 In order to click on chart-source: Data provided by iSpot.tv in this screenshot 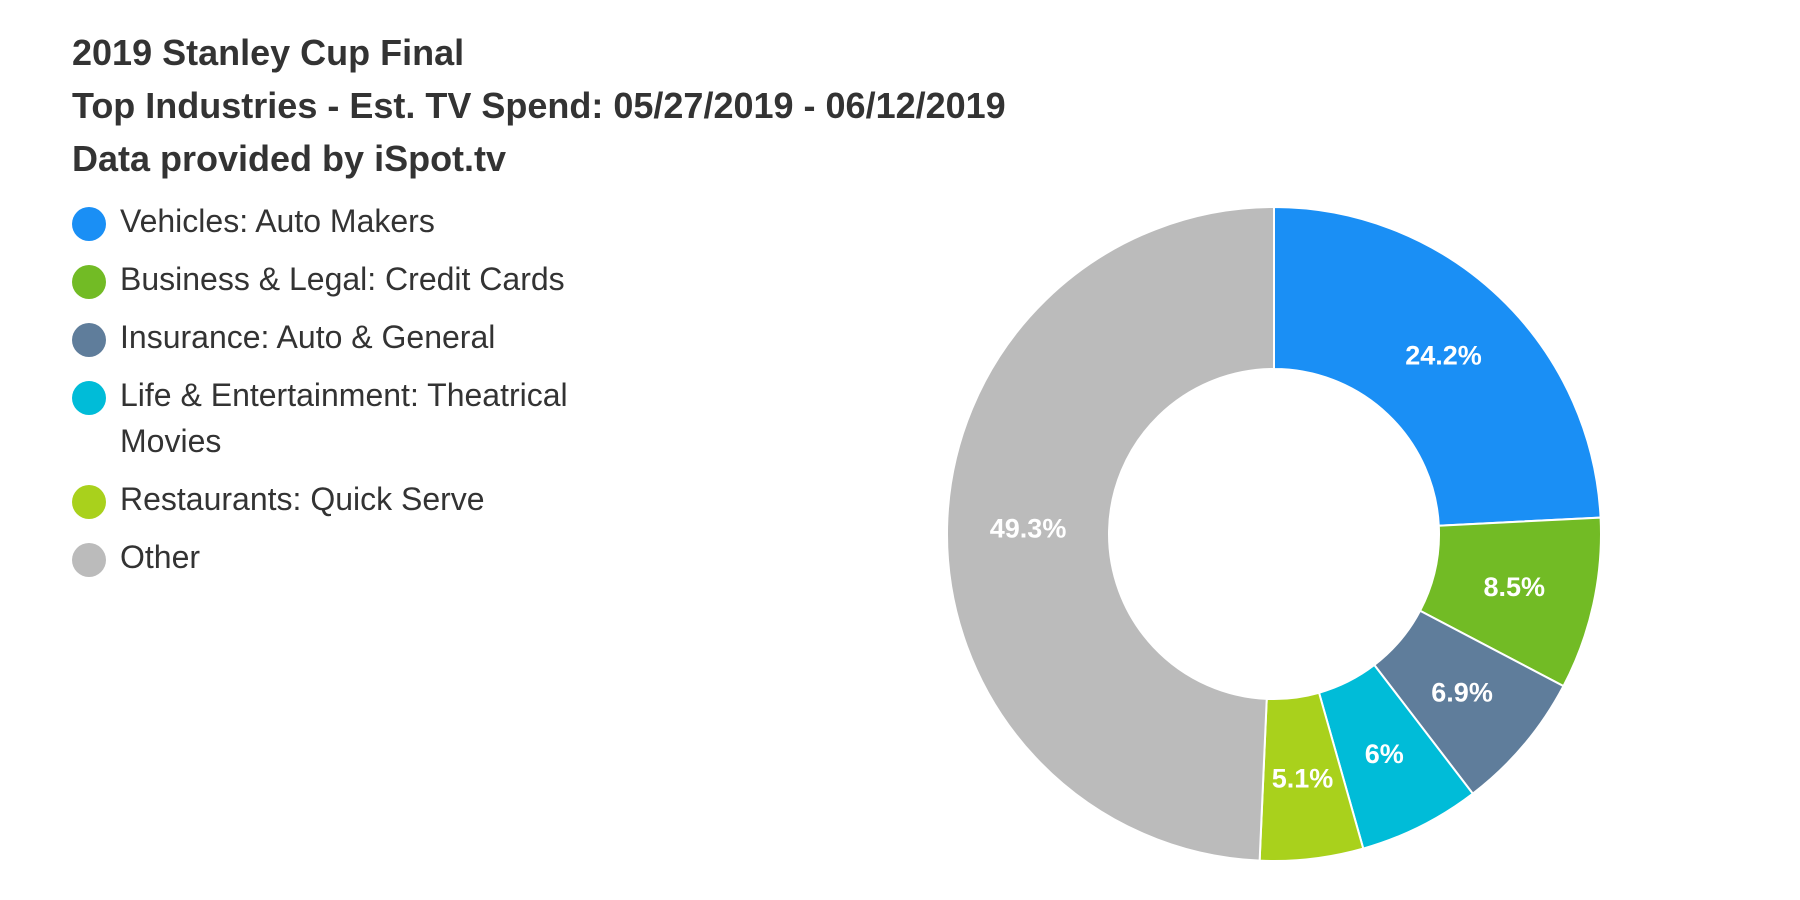, I will do `click(289, 158)`.